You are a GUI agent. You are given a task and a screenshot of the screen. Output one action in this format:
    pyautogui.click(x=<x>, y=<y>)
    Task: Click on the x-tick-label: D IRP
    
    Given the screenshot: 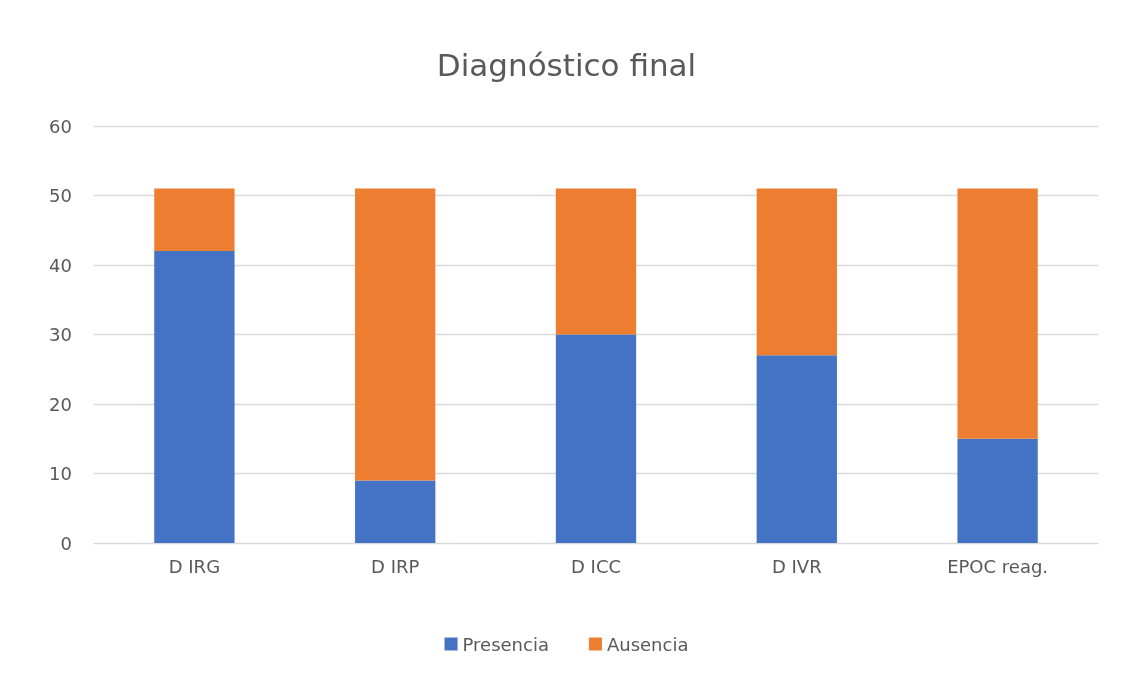 What is the action you would take?
    pyautogui.click(x=395, y=566)
    